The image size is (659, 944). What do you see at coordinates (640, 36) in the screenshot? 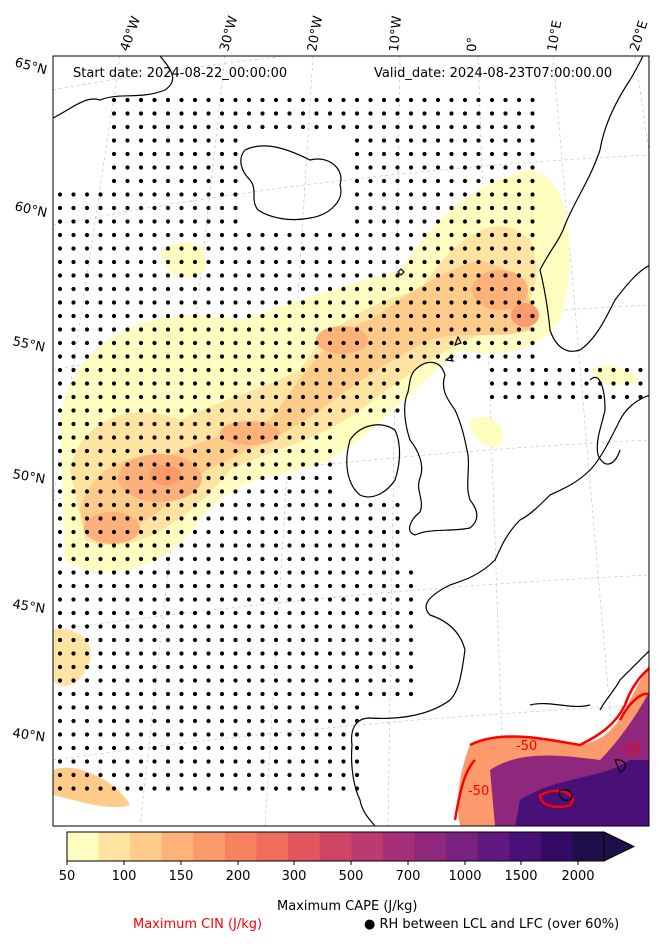
I see `lon-label-20e: 20°E` at bounding box center [640, 36].